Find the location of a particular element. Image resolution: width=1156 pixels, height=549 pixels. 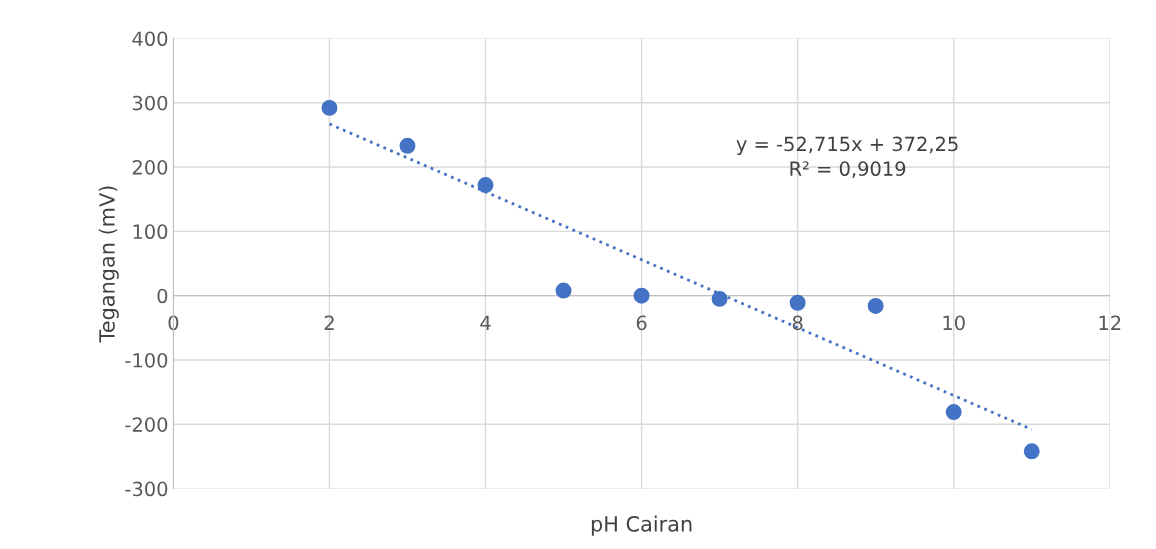

y-axis-title: Tegangan (mV) is located at coordinates (108, 264).